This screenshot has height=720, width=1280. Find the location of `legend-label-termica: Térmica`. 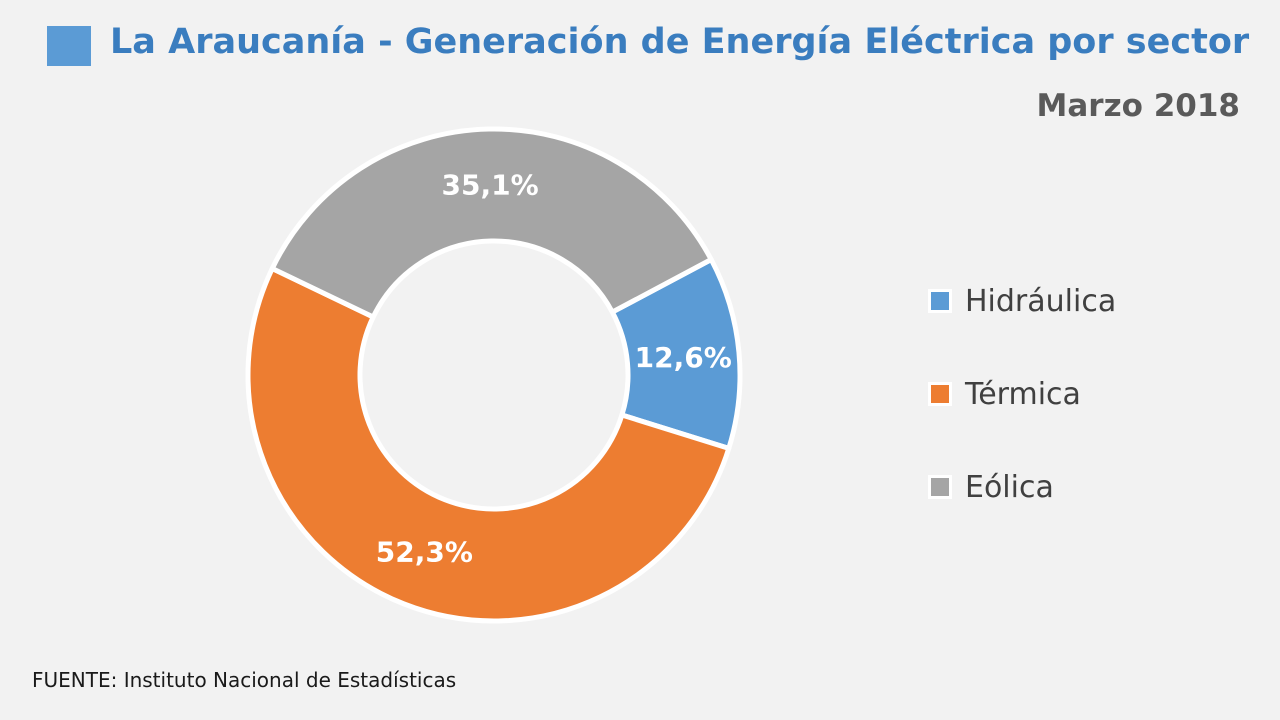

legend-label-termica: Térmica is located at coordinates (1023, 394).